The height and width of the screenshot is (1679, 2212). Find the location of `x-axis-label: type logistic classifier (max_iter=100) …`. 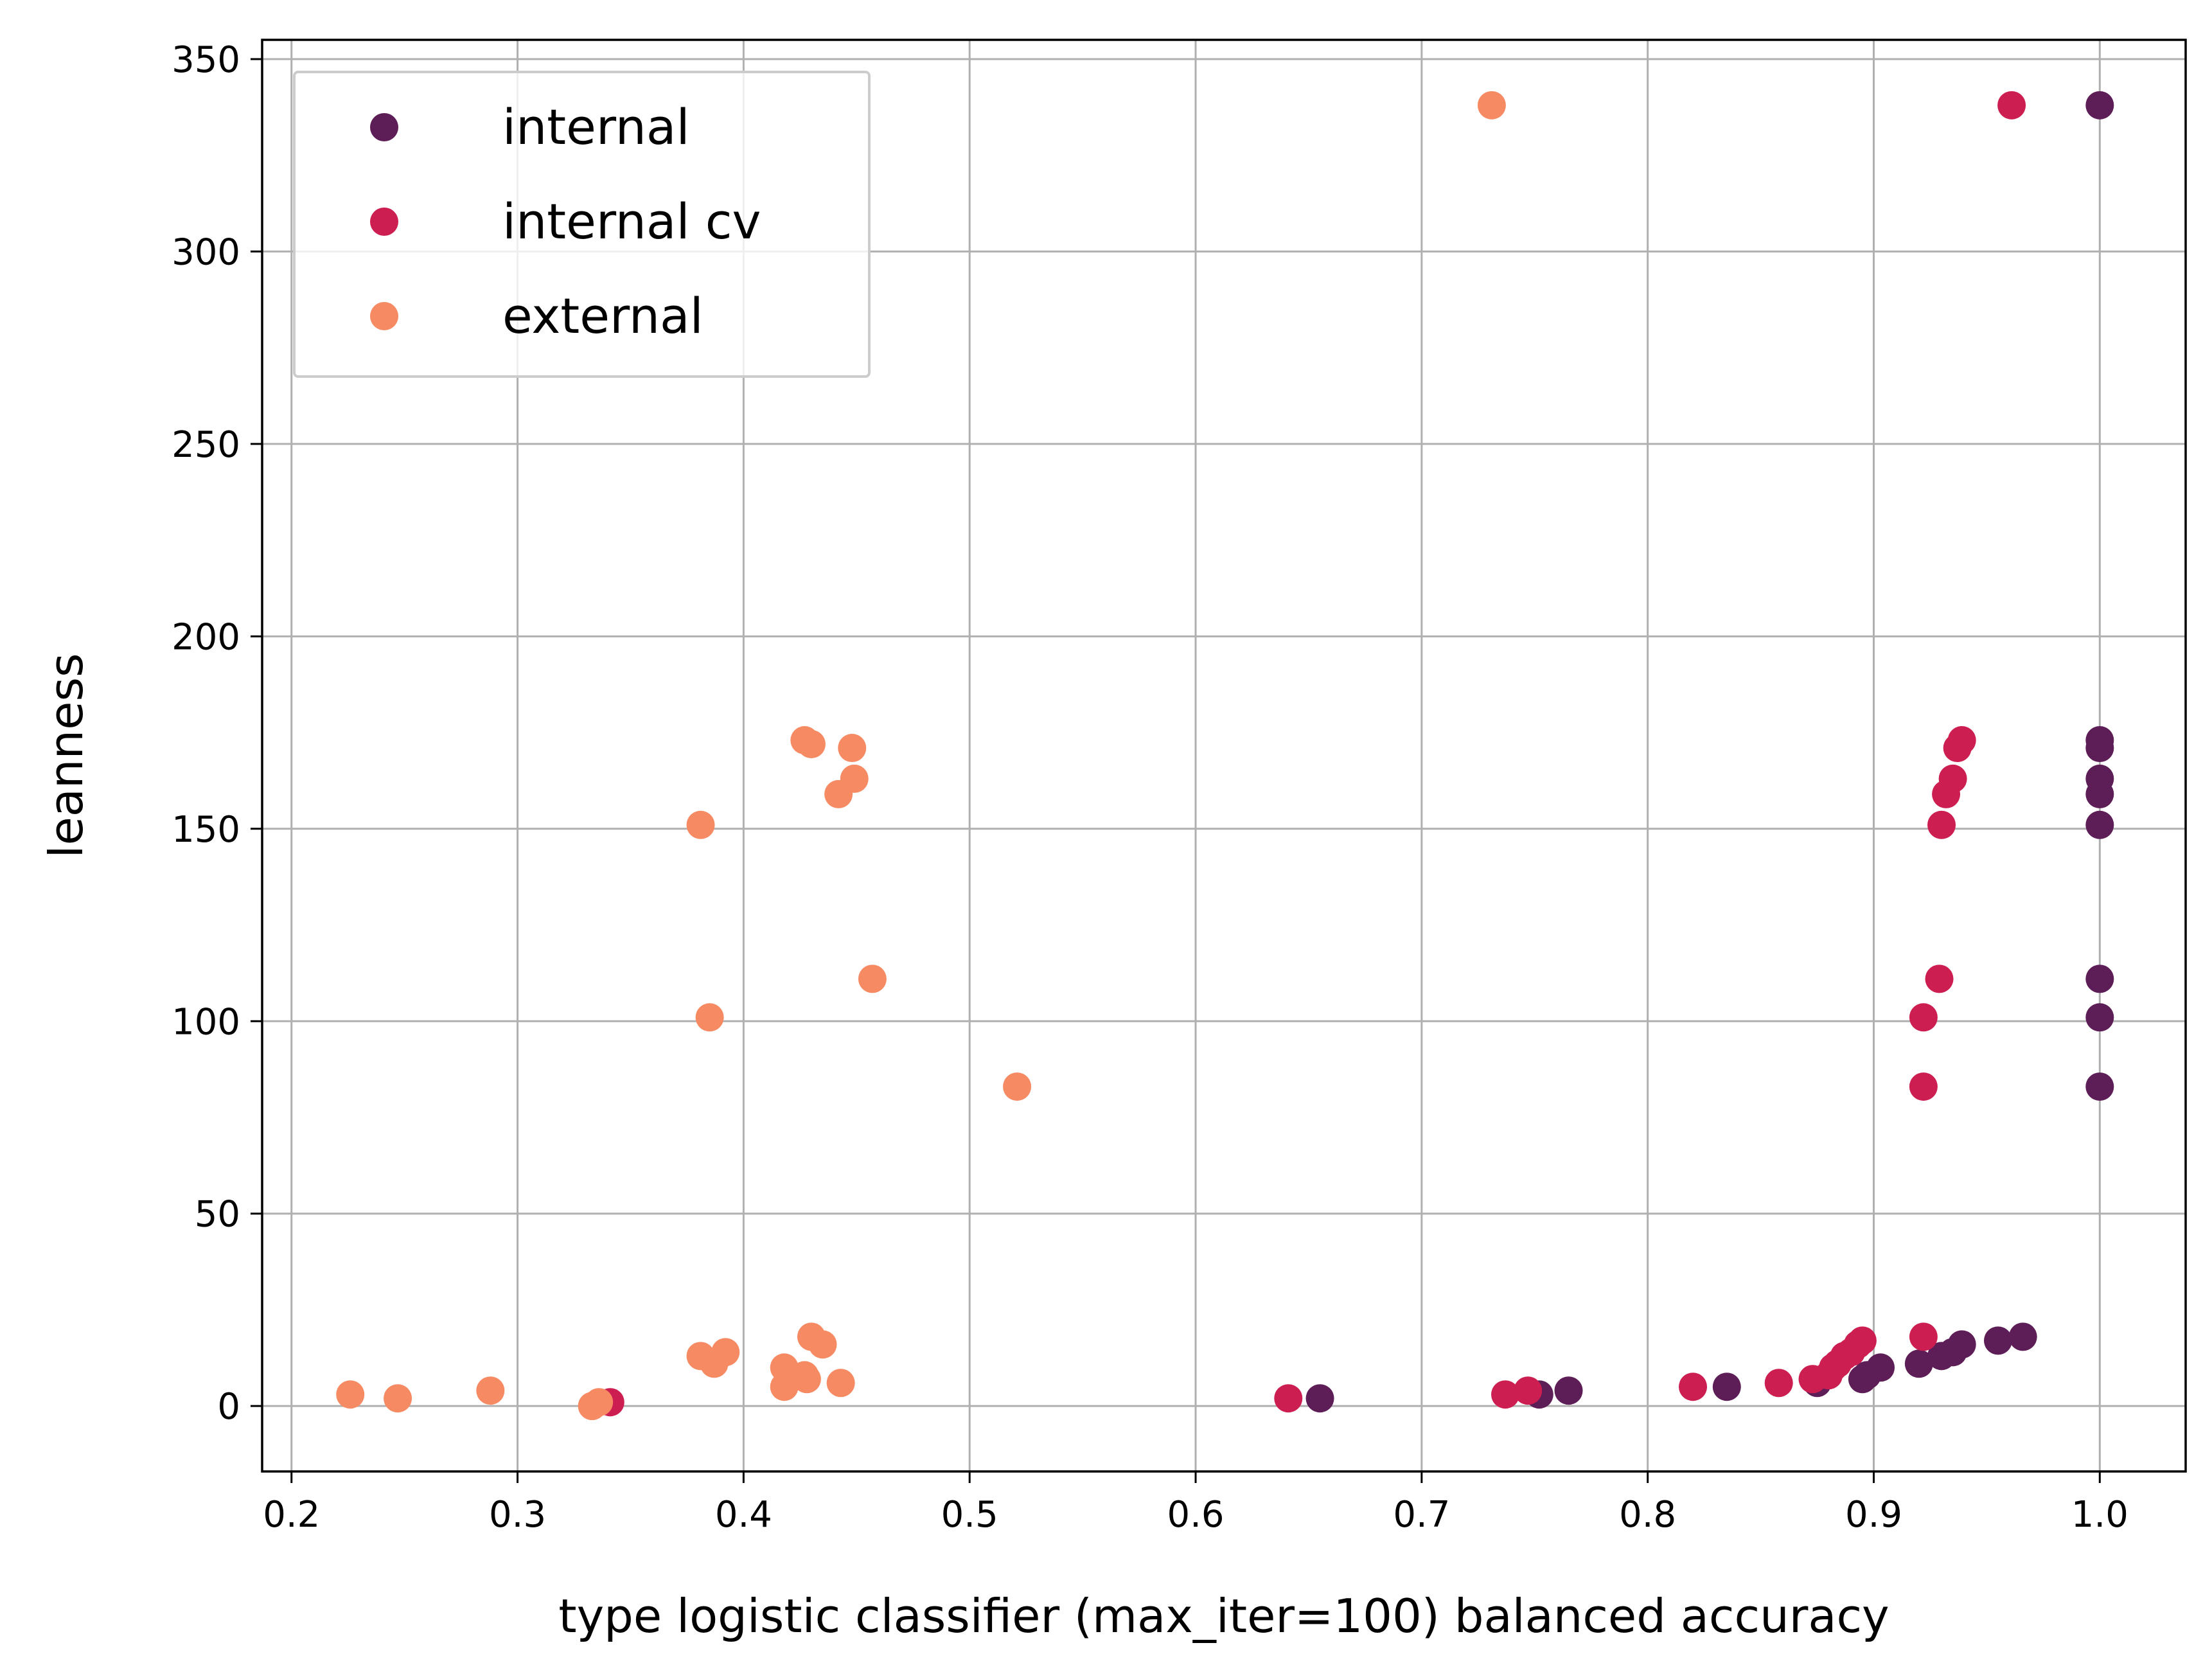

x-axis-label: type logistic classifier (max_iter=100) … is located at coordinates (1223, 1616).